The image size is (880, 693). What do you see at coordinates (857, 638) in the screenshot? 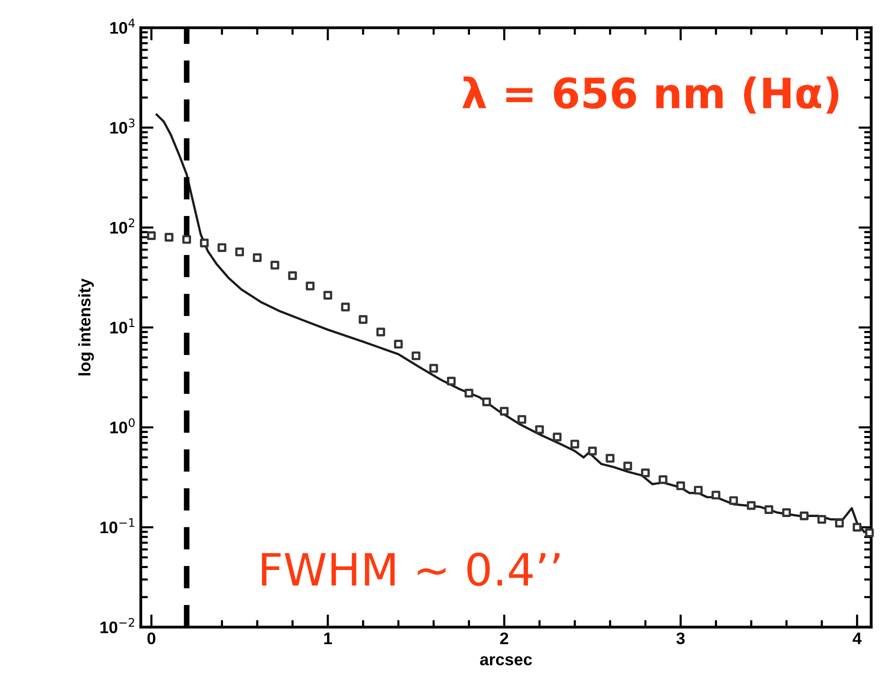
I see `x-tick-label: 4` at bounding box center [857, 638].